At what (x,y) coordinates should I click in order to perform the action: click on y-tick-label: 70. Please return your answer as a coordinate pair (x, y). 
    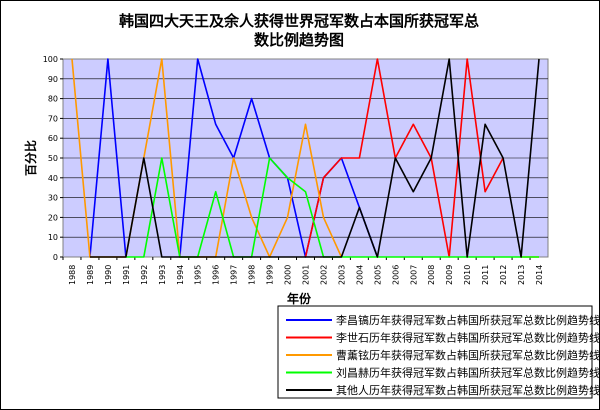
    Looking at the image, I should click on (53, 118).